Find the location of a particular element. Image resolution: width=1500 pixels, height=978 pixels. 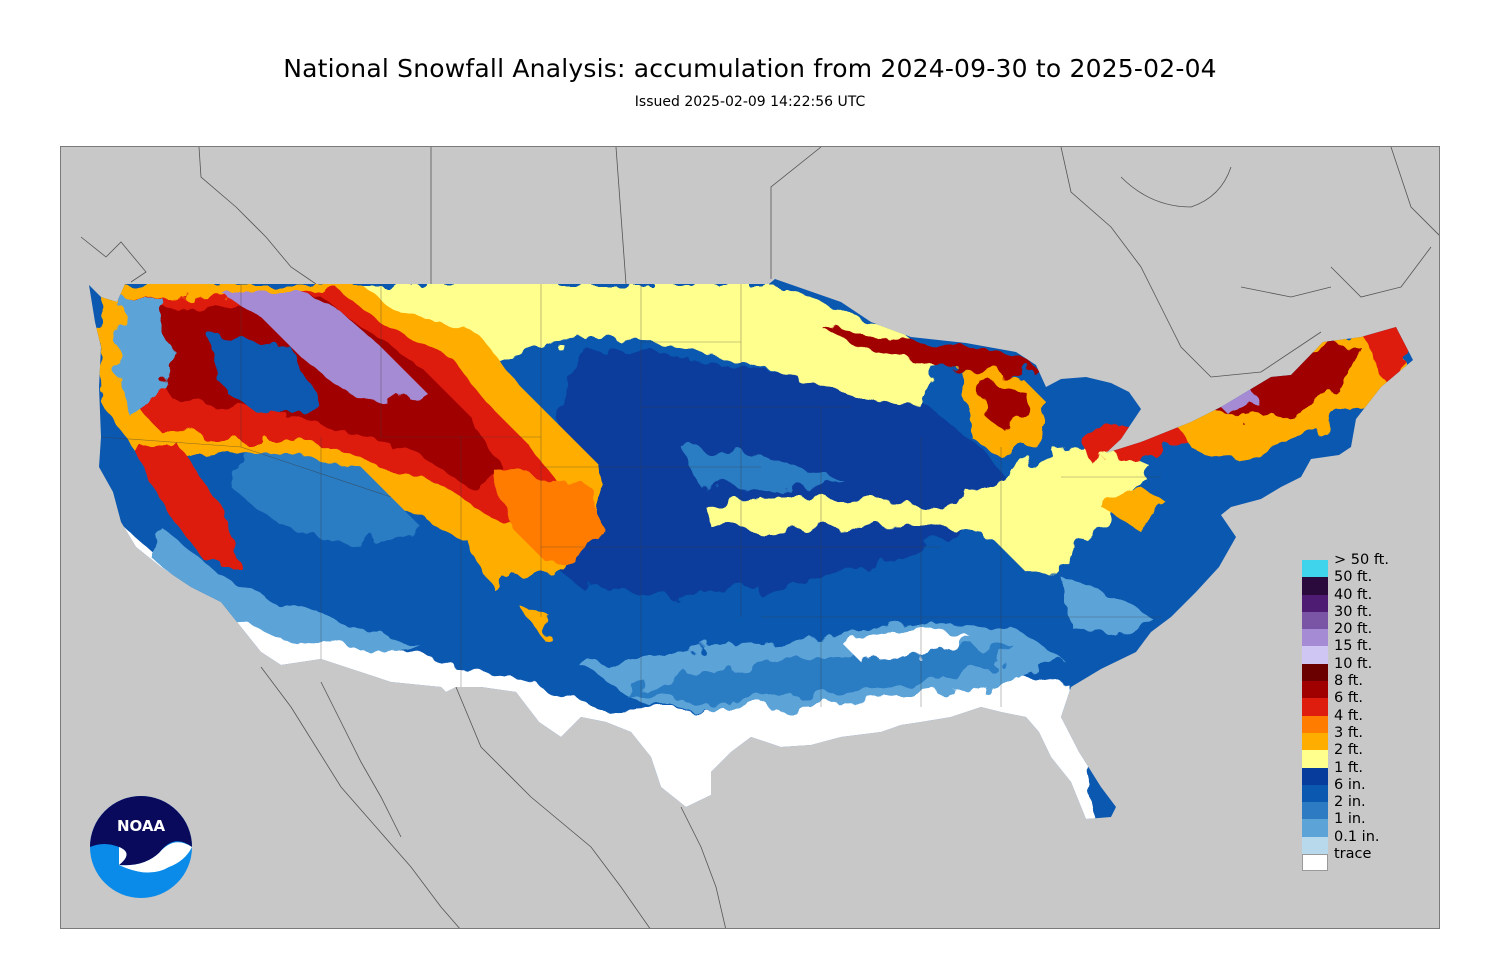

legend-label: 4 ft. is located at coordinates (1348, 715).